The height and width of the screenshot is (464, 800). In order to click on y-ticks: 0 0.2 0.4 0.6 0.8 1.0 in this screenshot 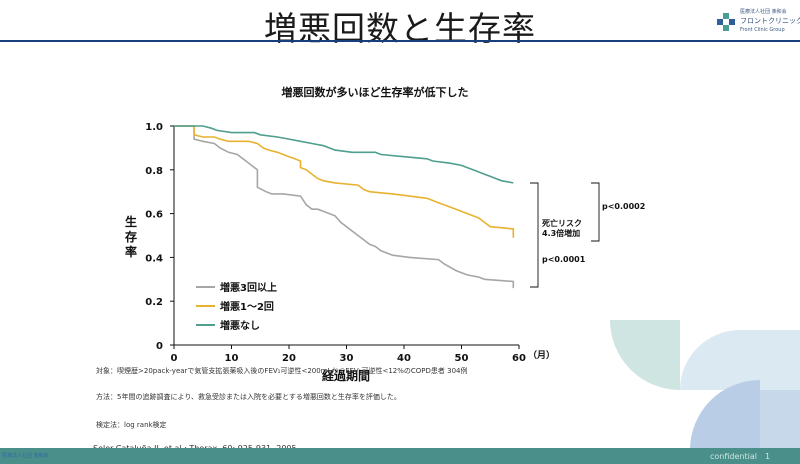, I will do `click(159, 237)`.